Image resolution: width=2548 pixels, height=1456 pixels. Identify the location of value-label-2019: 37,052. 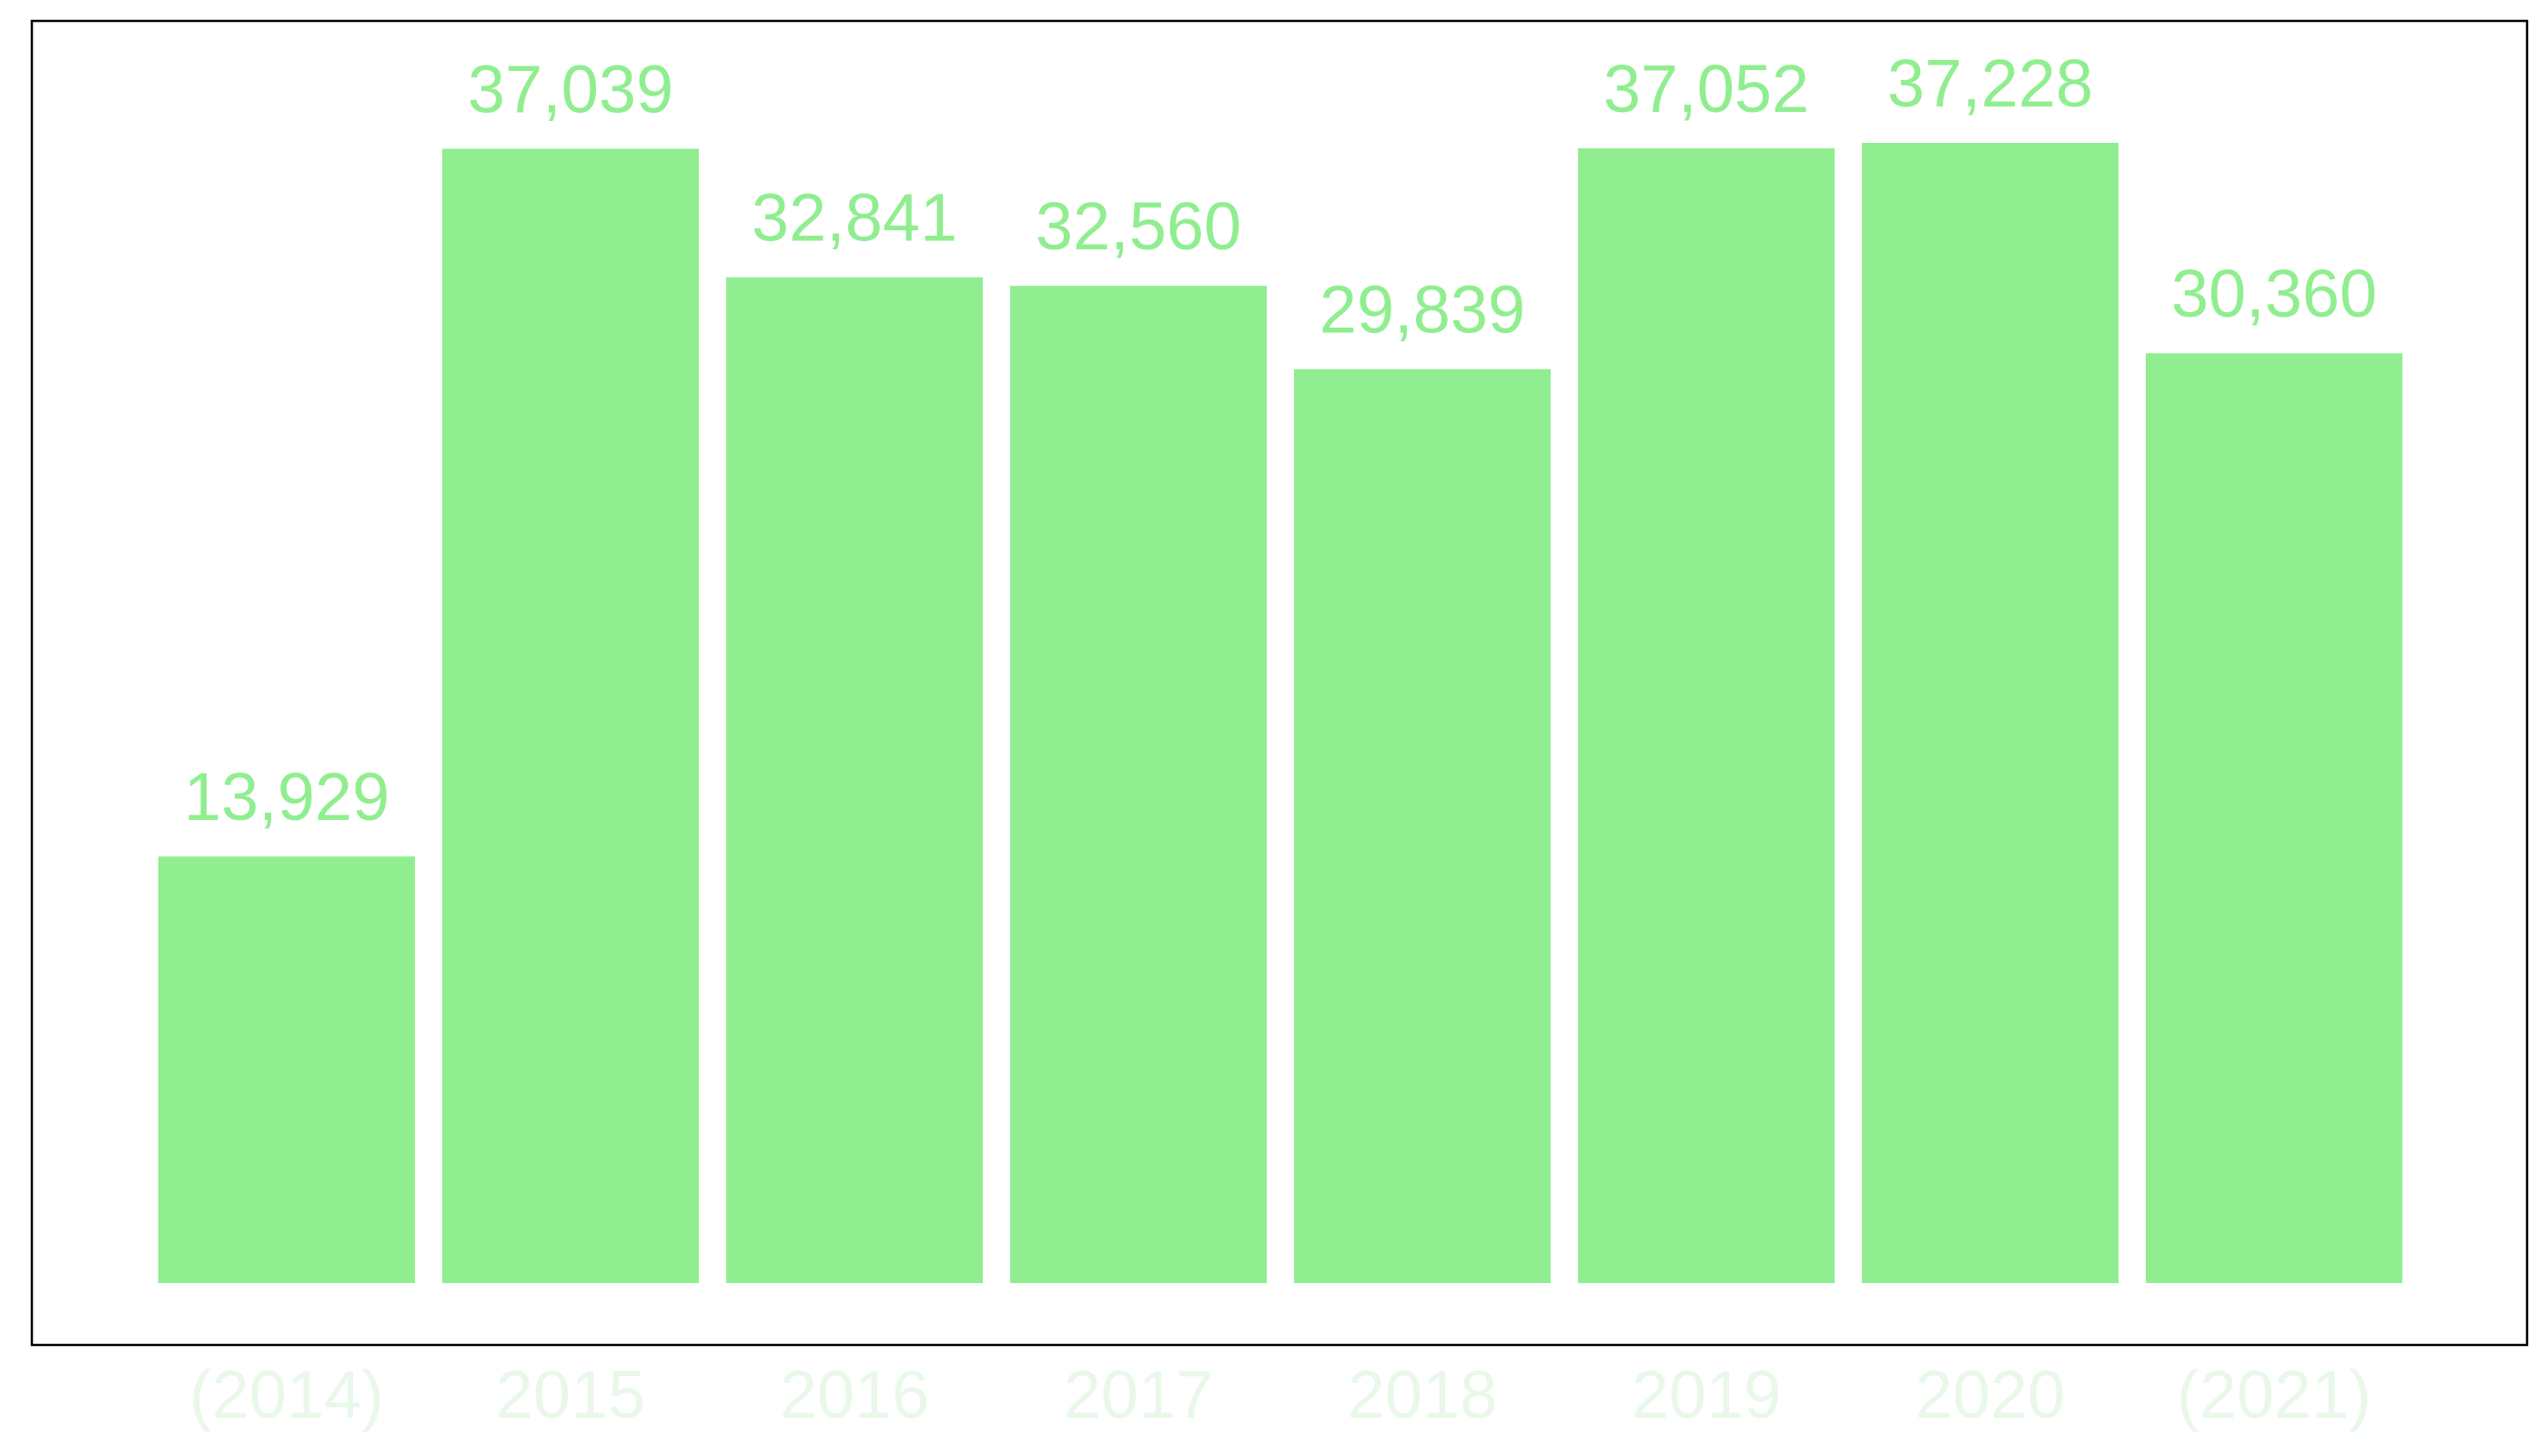
(1706, 88).